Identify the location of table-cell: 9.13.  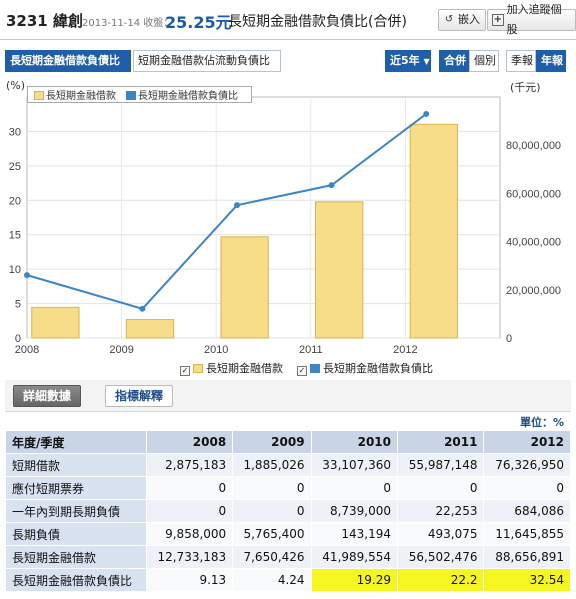
(189, 580).